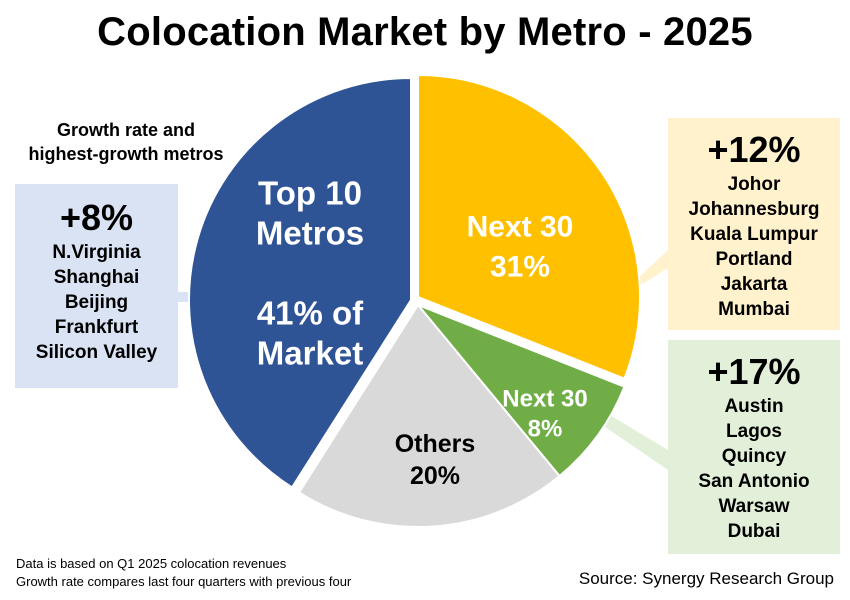 Image resolution: width=850 pixels, height=600 pixels. I want to click on metro-name: Frankfurt, so click(96, 327).